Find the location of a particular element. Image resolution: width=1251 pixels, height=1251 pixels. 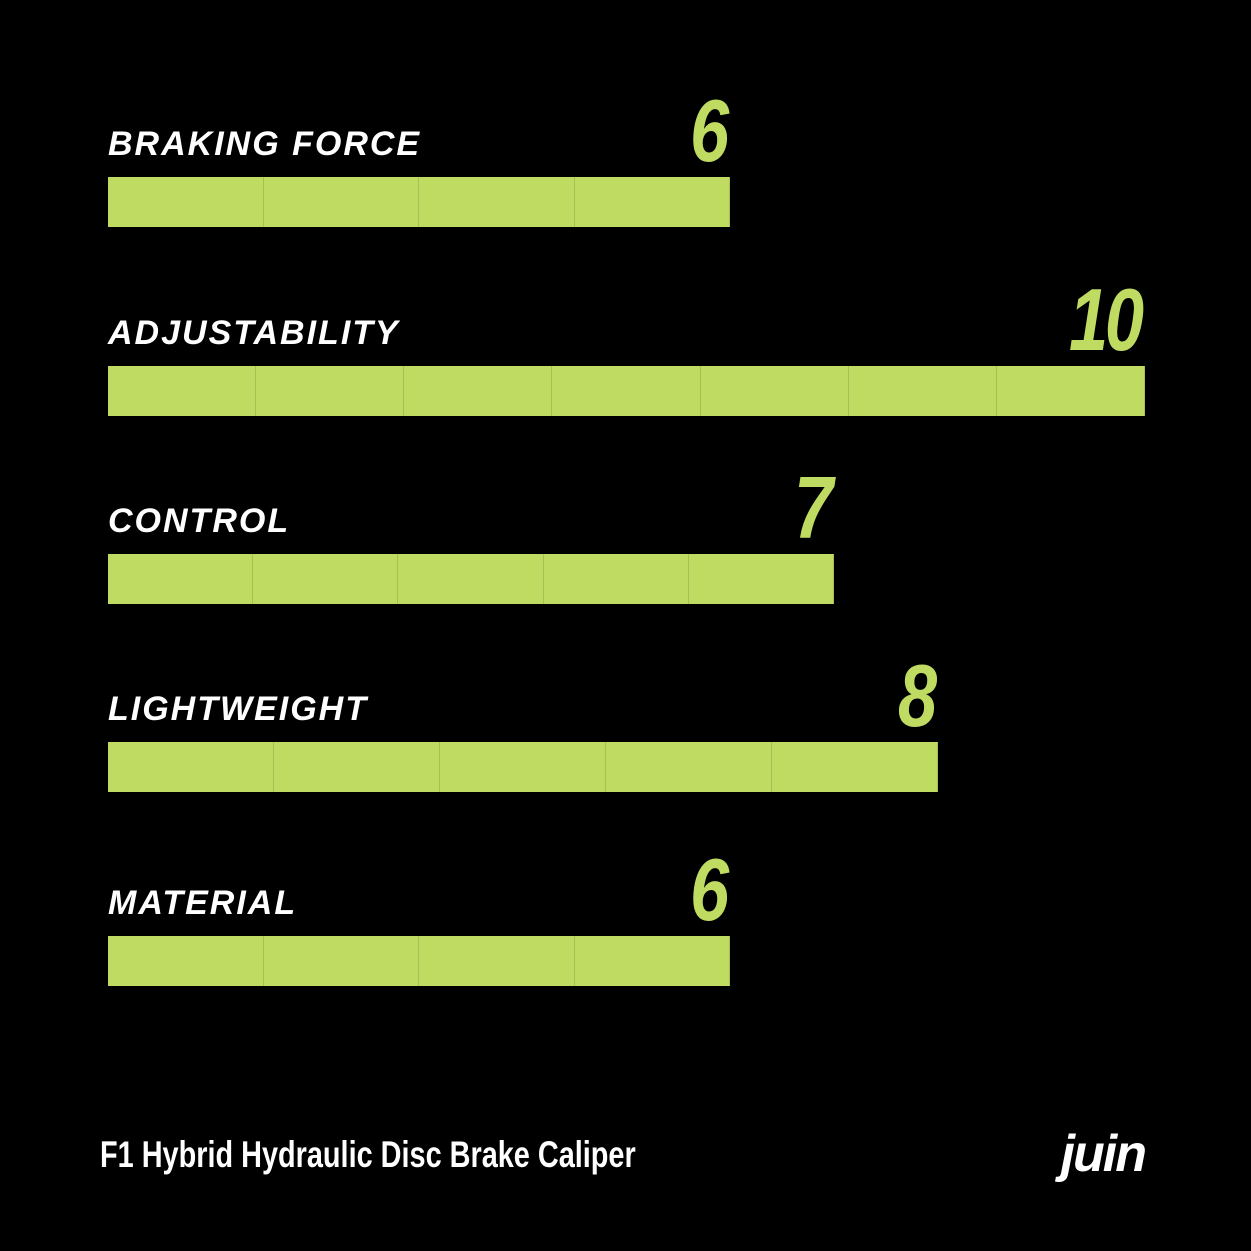

metric-label: BRAKING FORCE is located at coordinates (265, 144).